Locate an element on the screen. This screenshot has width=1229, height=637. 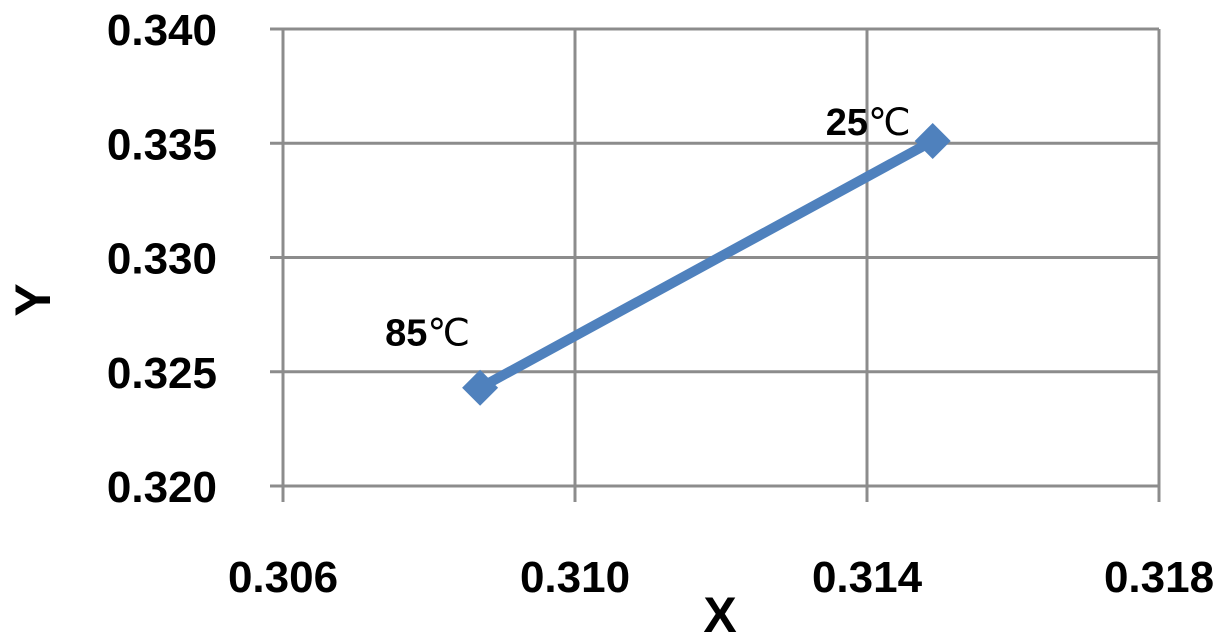
y-tick-label: 0.320 is located at coordinates (162, 487).